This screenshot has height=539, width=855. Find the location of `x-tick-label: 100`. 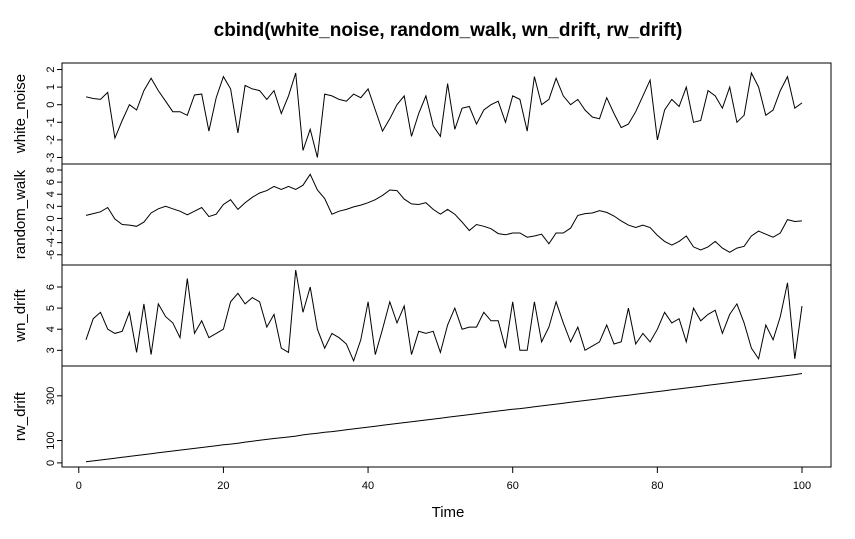

x-tick-label: 100 is located at coordinates (802, 486).